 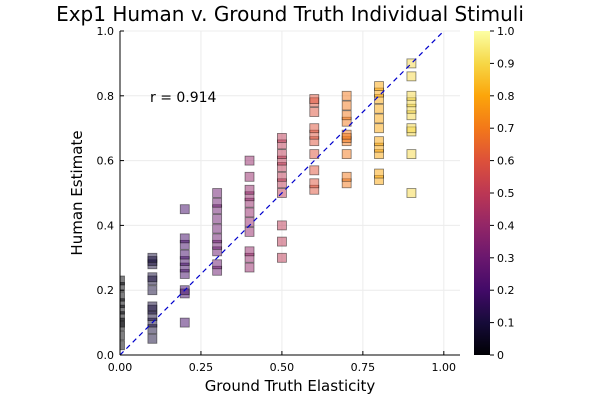 I want to click on colorbar-tick-label: 0.4, so click(x=506, y=225).